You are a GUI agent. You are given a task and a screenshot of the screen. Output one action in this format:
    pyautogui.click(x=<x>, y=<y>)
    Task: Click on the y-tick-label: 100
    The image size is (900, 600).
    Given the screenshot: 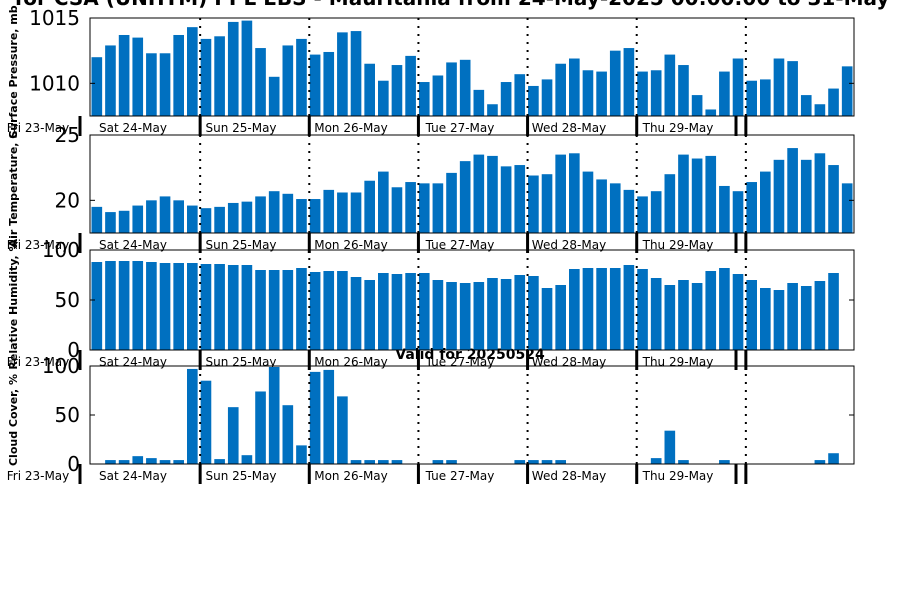 What is the action you would take?
    pyautogui.click(x=61, y=366)
    